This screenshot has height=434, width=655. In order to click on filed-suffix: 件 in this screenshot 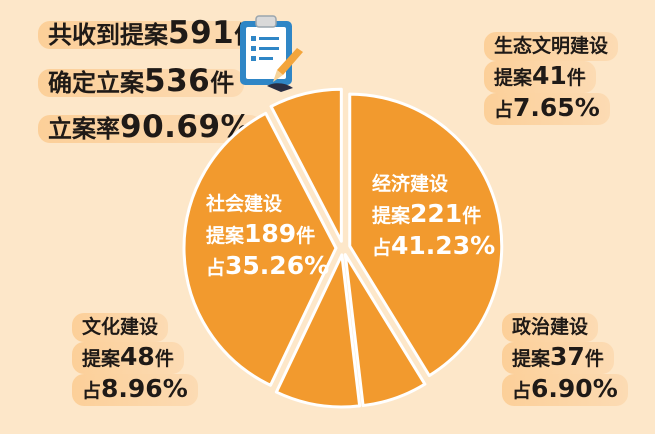, I will do `click(222, 83)`.